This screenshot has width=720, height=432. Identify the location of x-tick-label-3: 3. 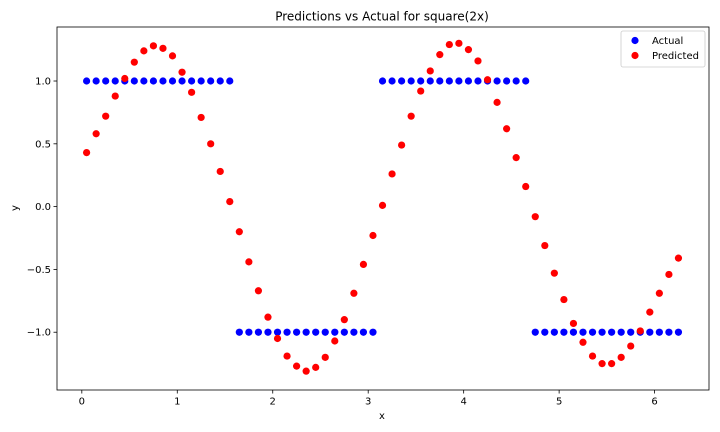
(368, 402).